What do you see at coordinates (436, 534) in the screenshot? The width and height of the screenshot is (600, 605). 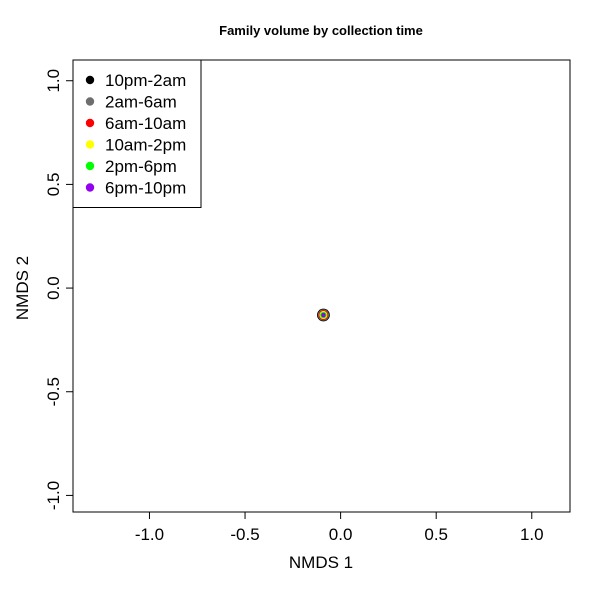 I see `x-tick-label: 0.5` at bounding box center [436, 534].